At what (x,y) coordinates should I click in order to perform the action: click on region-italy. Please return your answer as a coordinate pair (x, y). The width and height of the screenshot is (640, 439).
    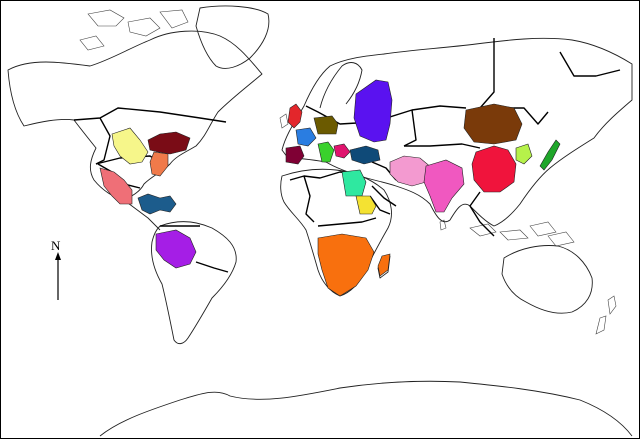
    Looking at the image, I should click on (326, 152).